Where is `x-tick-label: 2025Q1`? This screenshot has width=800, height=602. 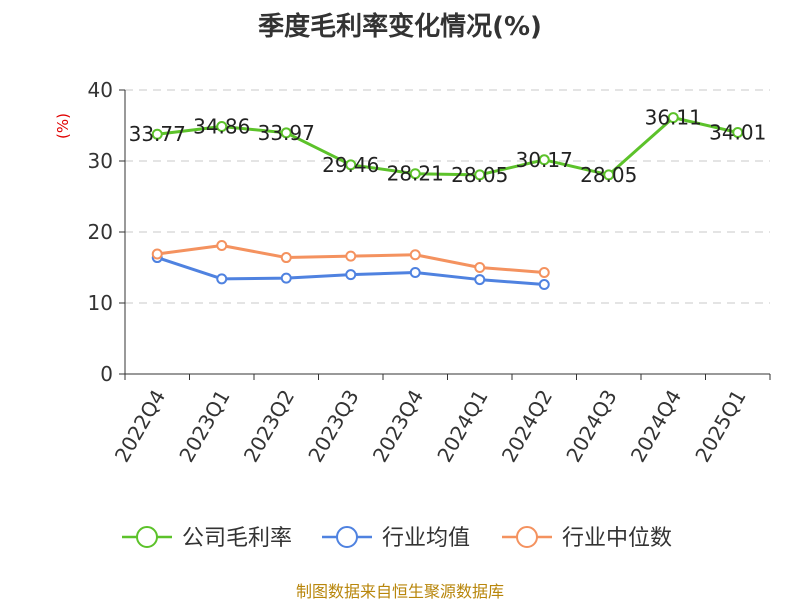
x-tick-label: 2025Q1 is located at coordinates (720, 426).